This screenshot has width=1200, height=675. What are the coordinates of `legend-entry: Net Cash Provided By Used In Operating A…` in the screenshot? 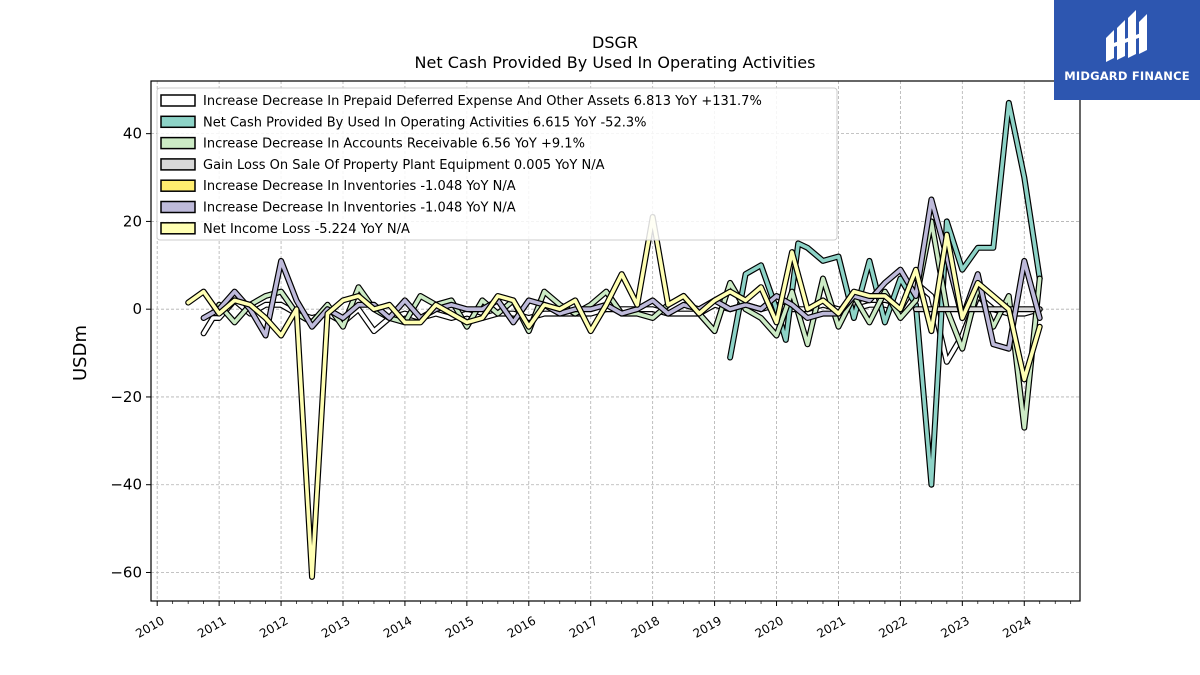 It's located at (403, 122).